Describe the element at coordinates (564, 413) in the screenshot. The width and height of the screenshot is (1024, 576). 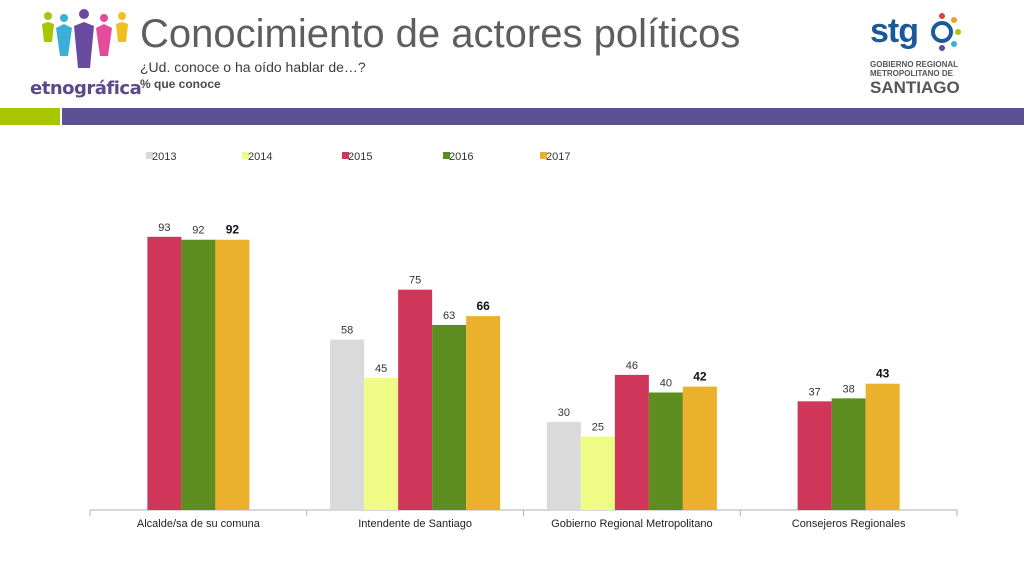
I see `data-label-2013-2: 30` at that location.